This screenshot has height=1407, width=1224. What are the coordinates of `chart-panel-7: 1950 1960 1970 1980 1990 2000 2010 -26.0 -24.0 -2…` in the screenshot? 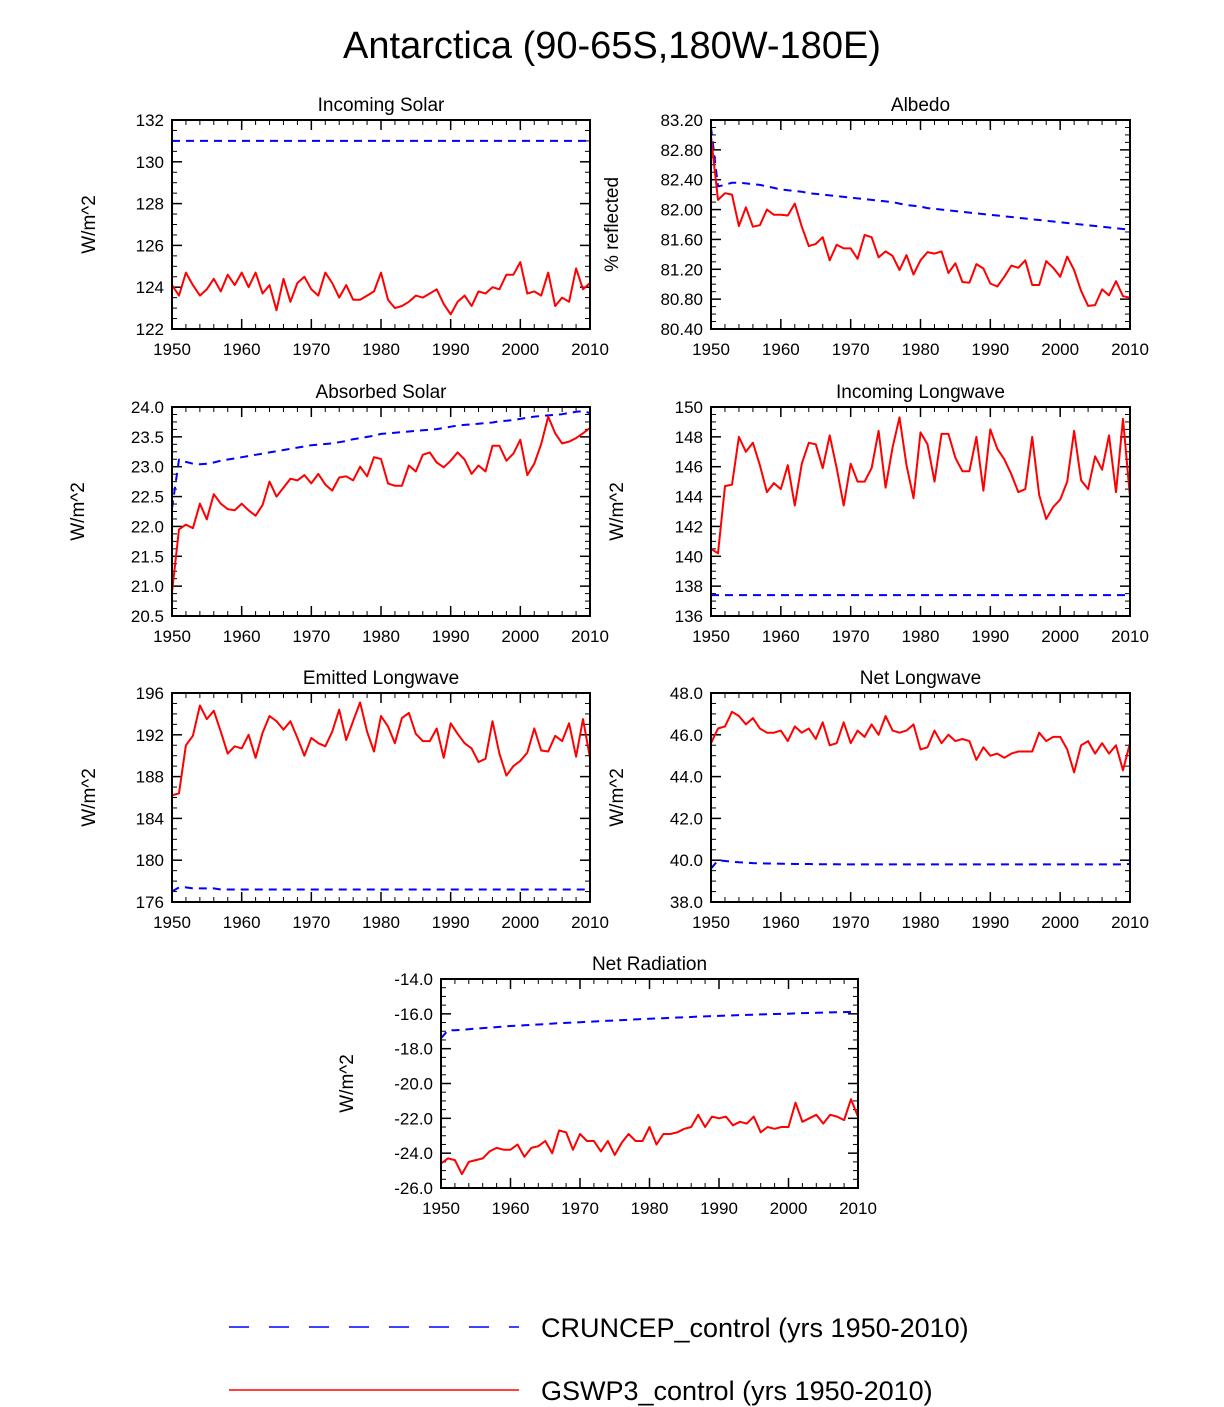 It's located at (607, 1086).